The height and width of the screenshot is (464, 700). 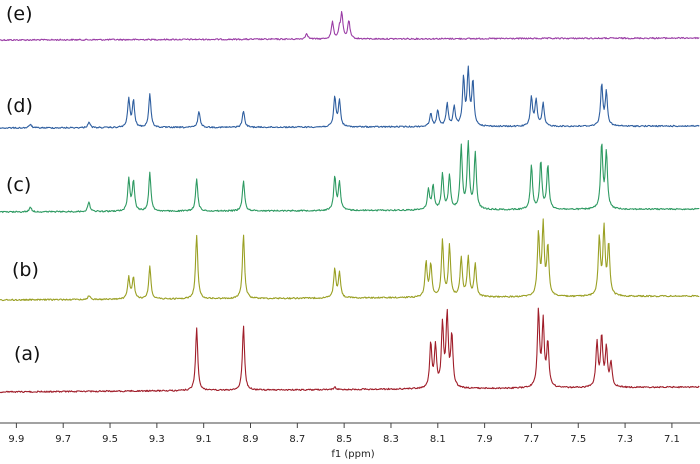 I want to click on x-tick-label: 8.3, so click(x=391, y=439).